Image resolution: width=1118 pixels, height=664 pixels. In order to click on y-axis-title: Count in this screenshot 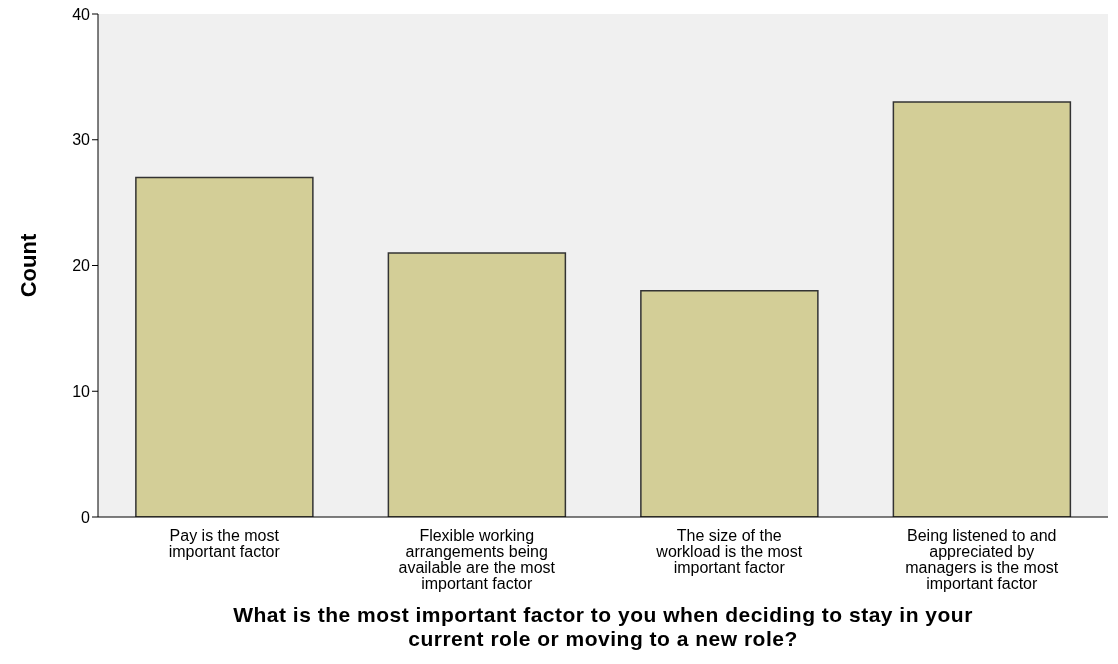, I will do `click(28, 265)`.